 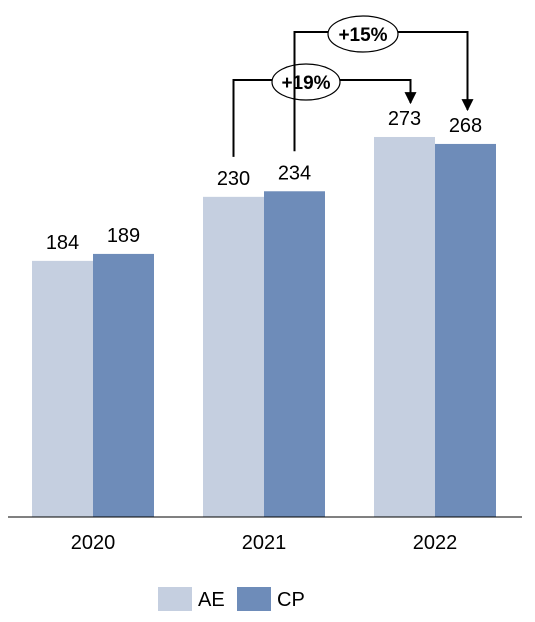 I want to click on data-label-ae-2020: 184, so click(x=62, y=243).